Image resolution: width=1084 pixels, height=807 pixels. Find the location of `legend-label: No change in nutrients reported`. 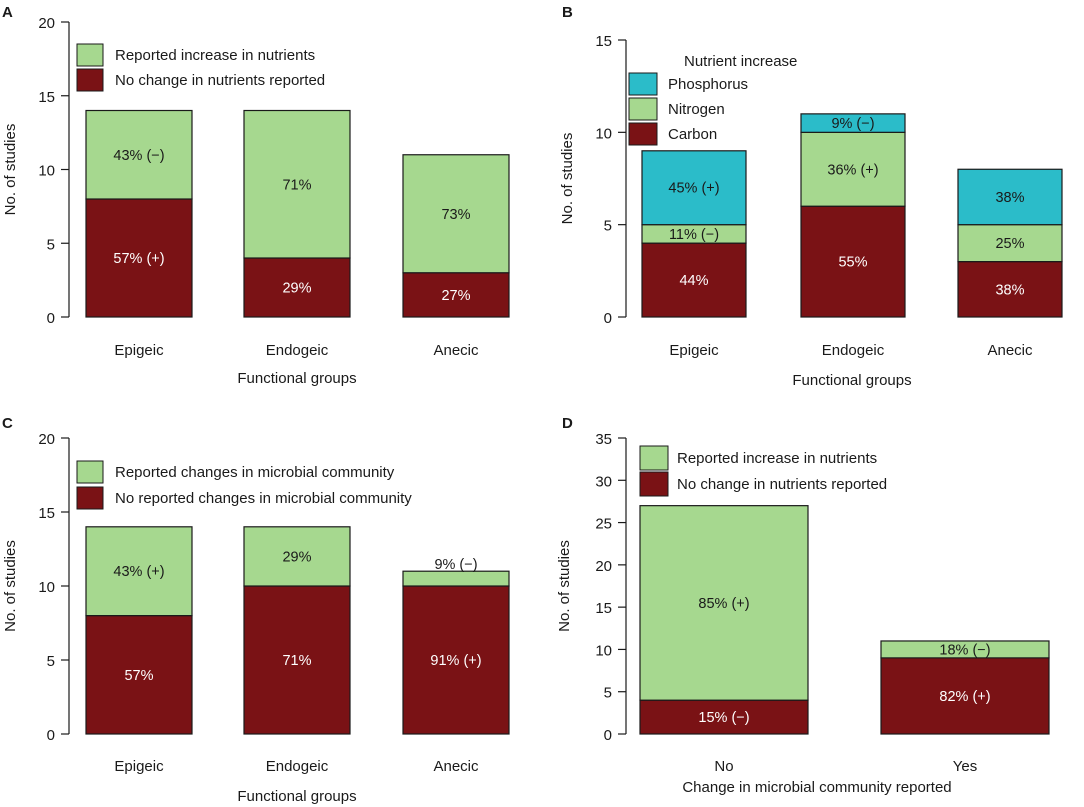

legend-label: No change in nutrients reported is located at coordinates (782, 484).